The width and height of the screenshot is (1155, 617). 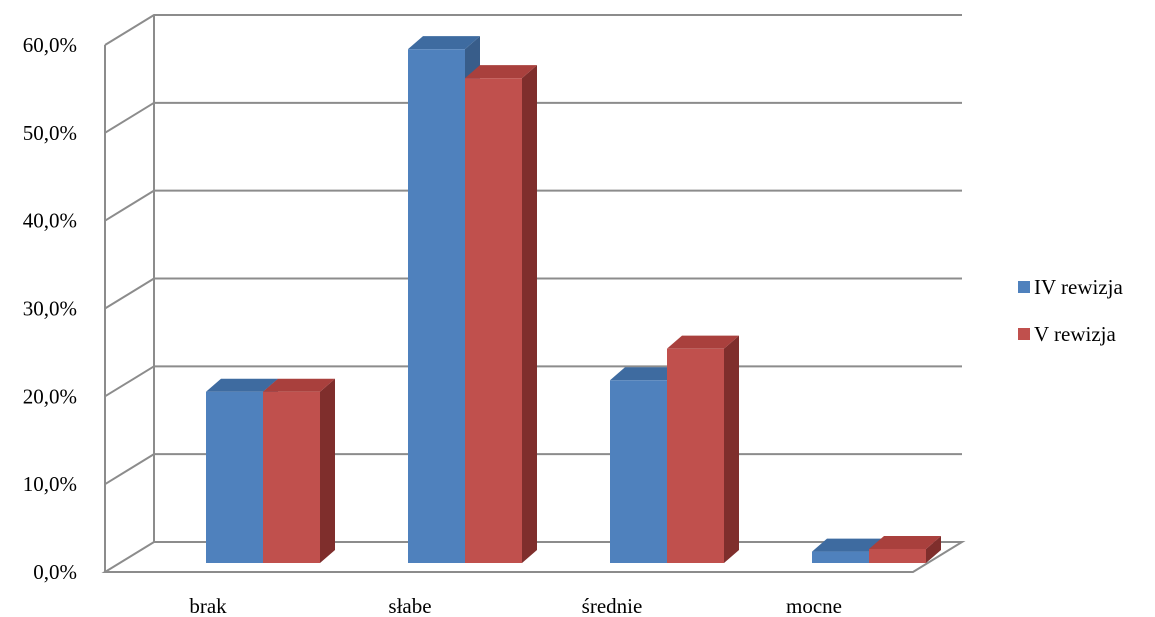 I want to click on x-category-label: mocne, so click(x=814, y=605).